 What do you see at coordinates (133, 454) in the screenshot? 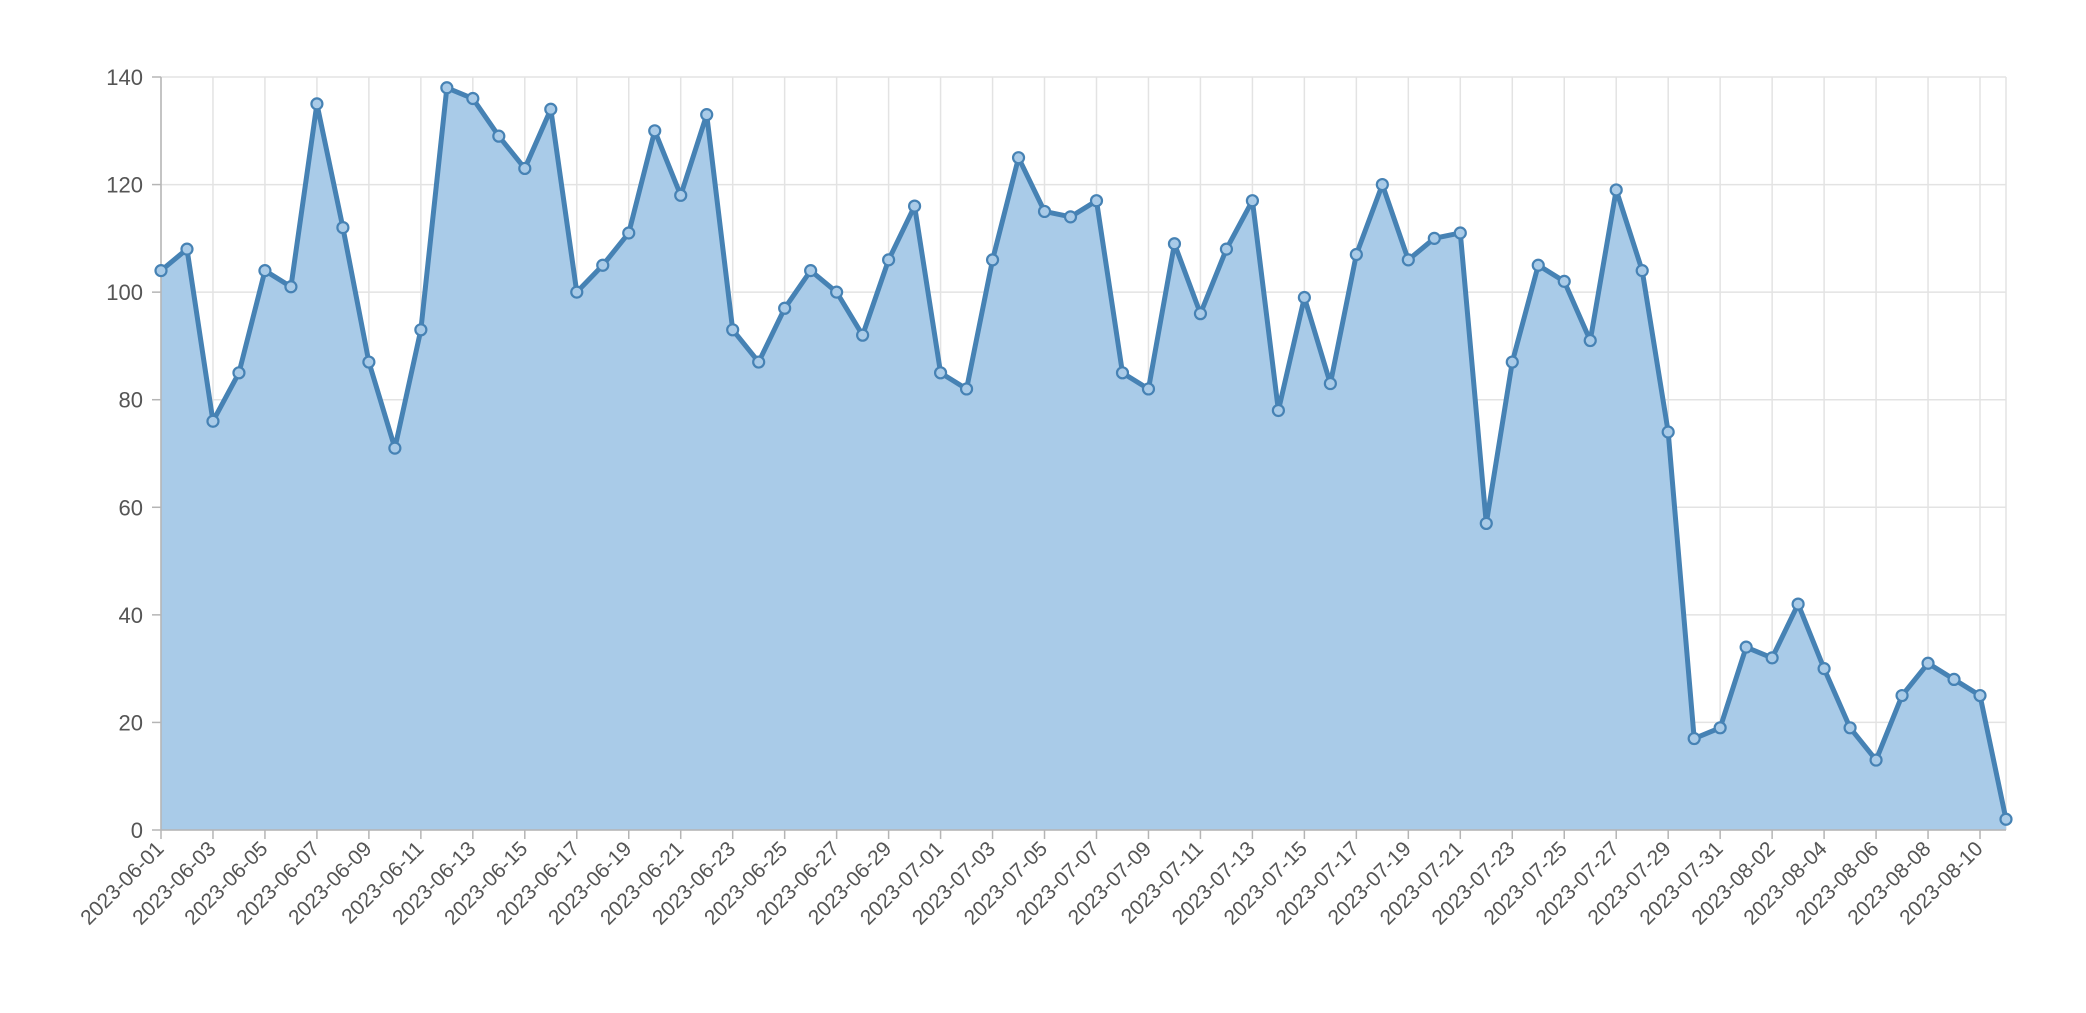
I see `y-axis-ticks: 0 20 40 60 80 100 120 140` at bounding box center [133, 454].